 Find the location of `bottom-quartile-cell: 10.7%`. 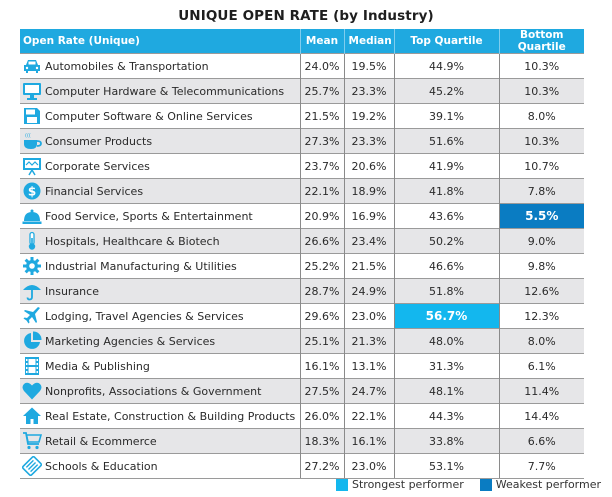

bottom-quartile-cell: 10.7% is located at coordinates (541, 166).